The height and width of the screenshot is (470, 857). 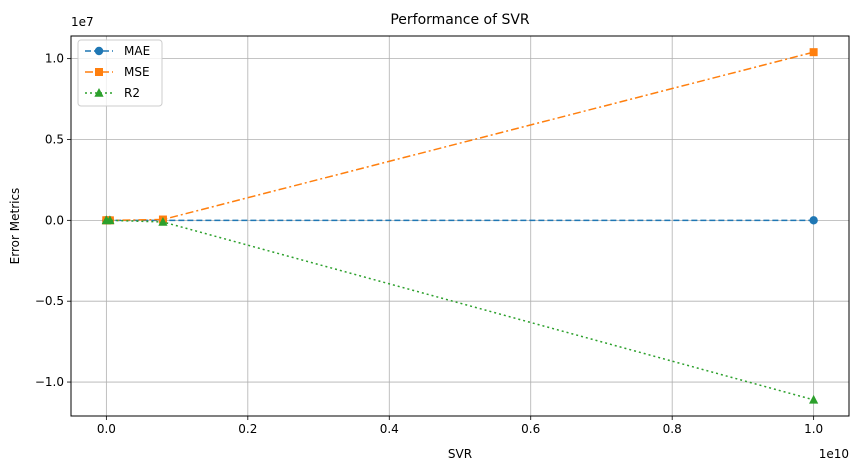 I want to click on y-tick-label: 0.0, so click(x=54, y=220).